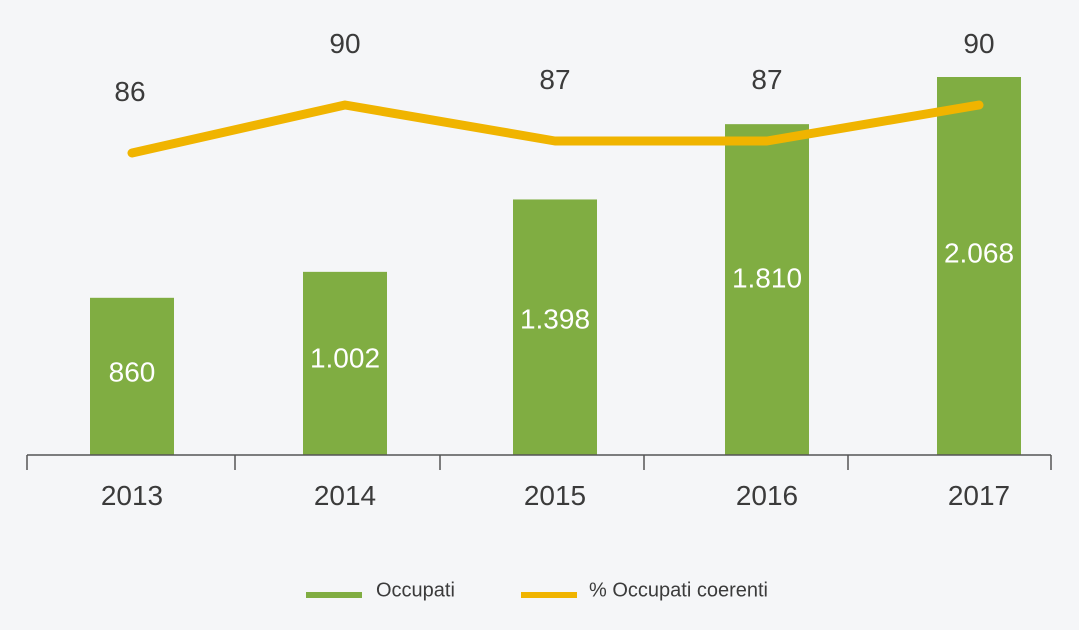  I want to click on line-label-2016: 87, so click(766, 79).